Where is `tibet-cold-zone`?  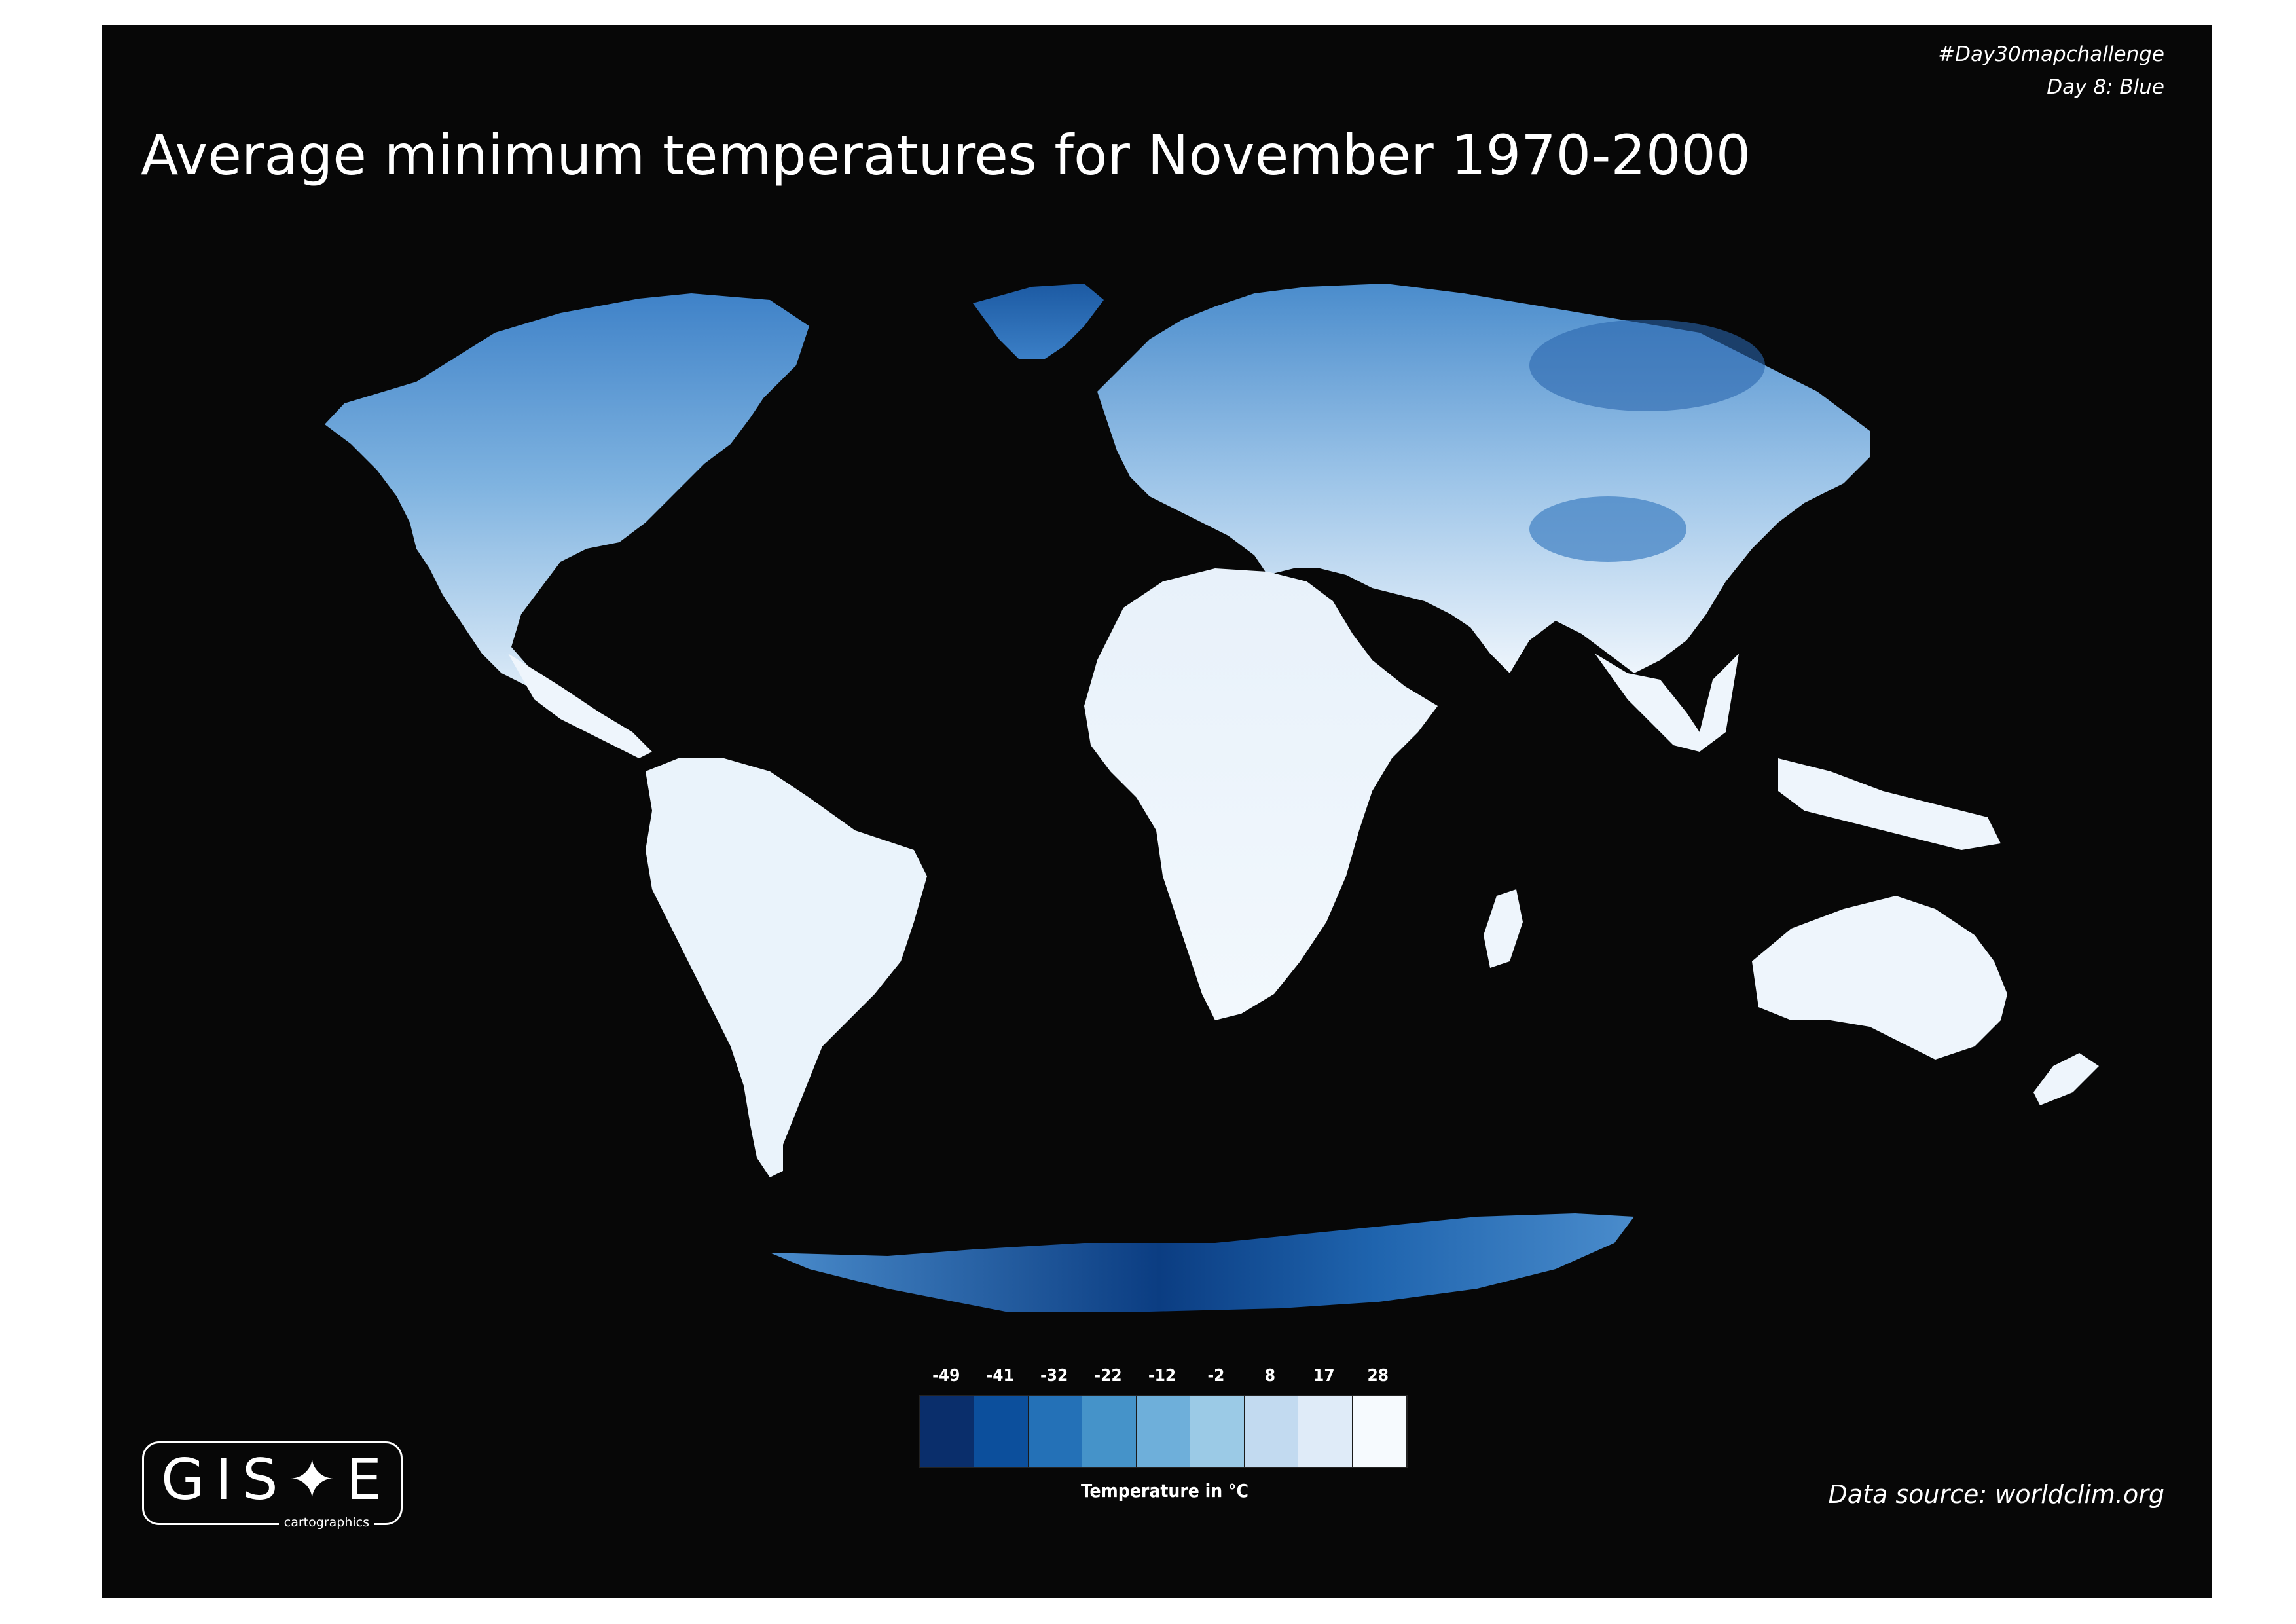
tibet-cold-zone is located at coordinates (1607, 529).